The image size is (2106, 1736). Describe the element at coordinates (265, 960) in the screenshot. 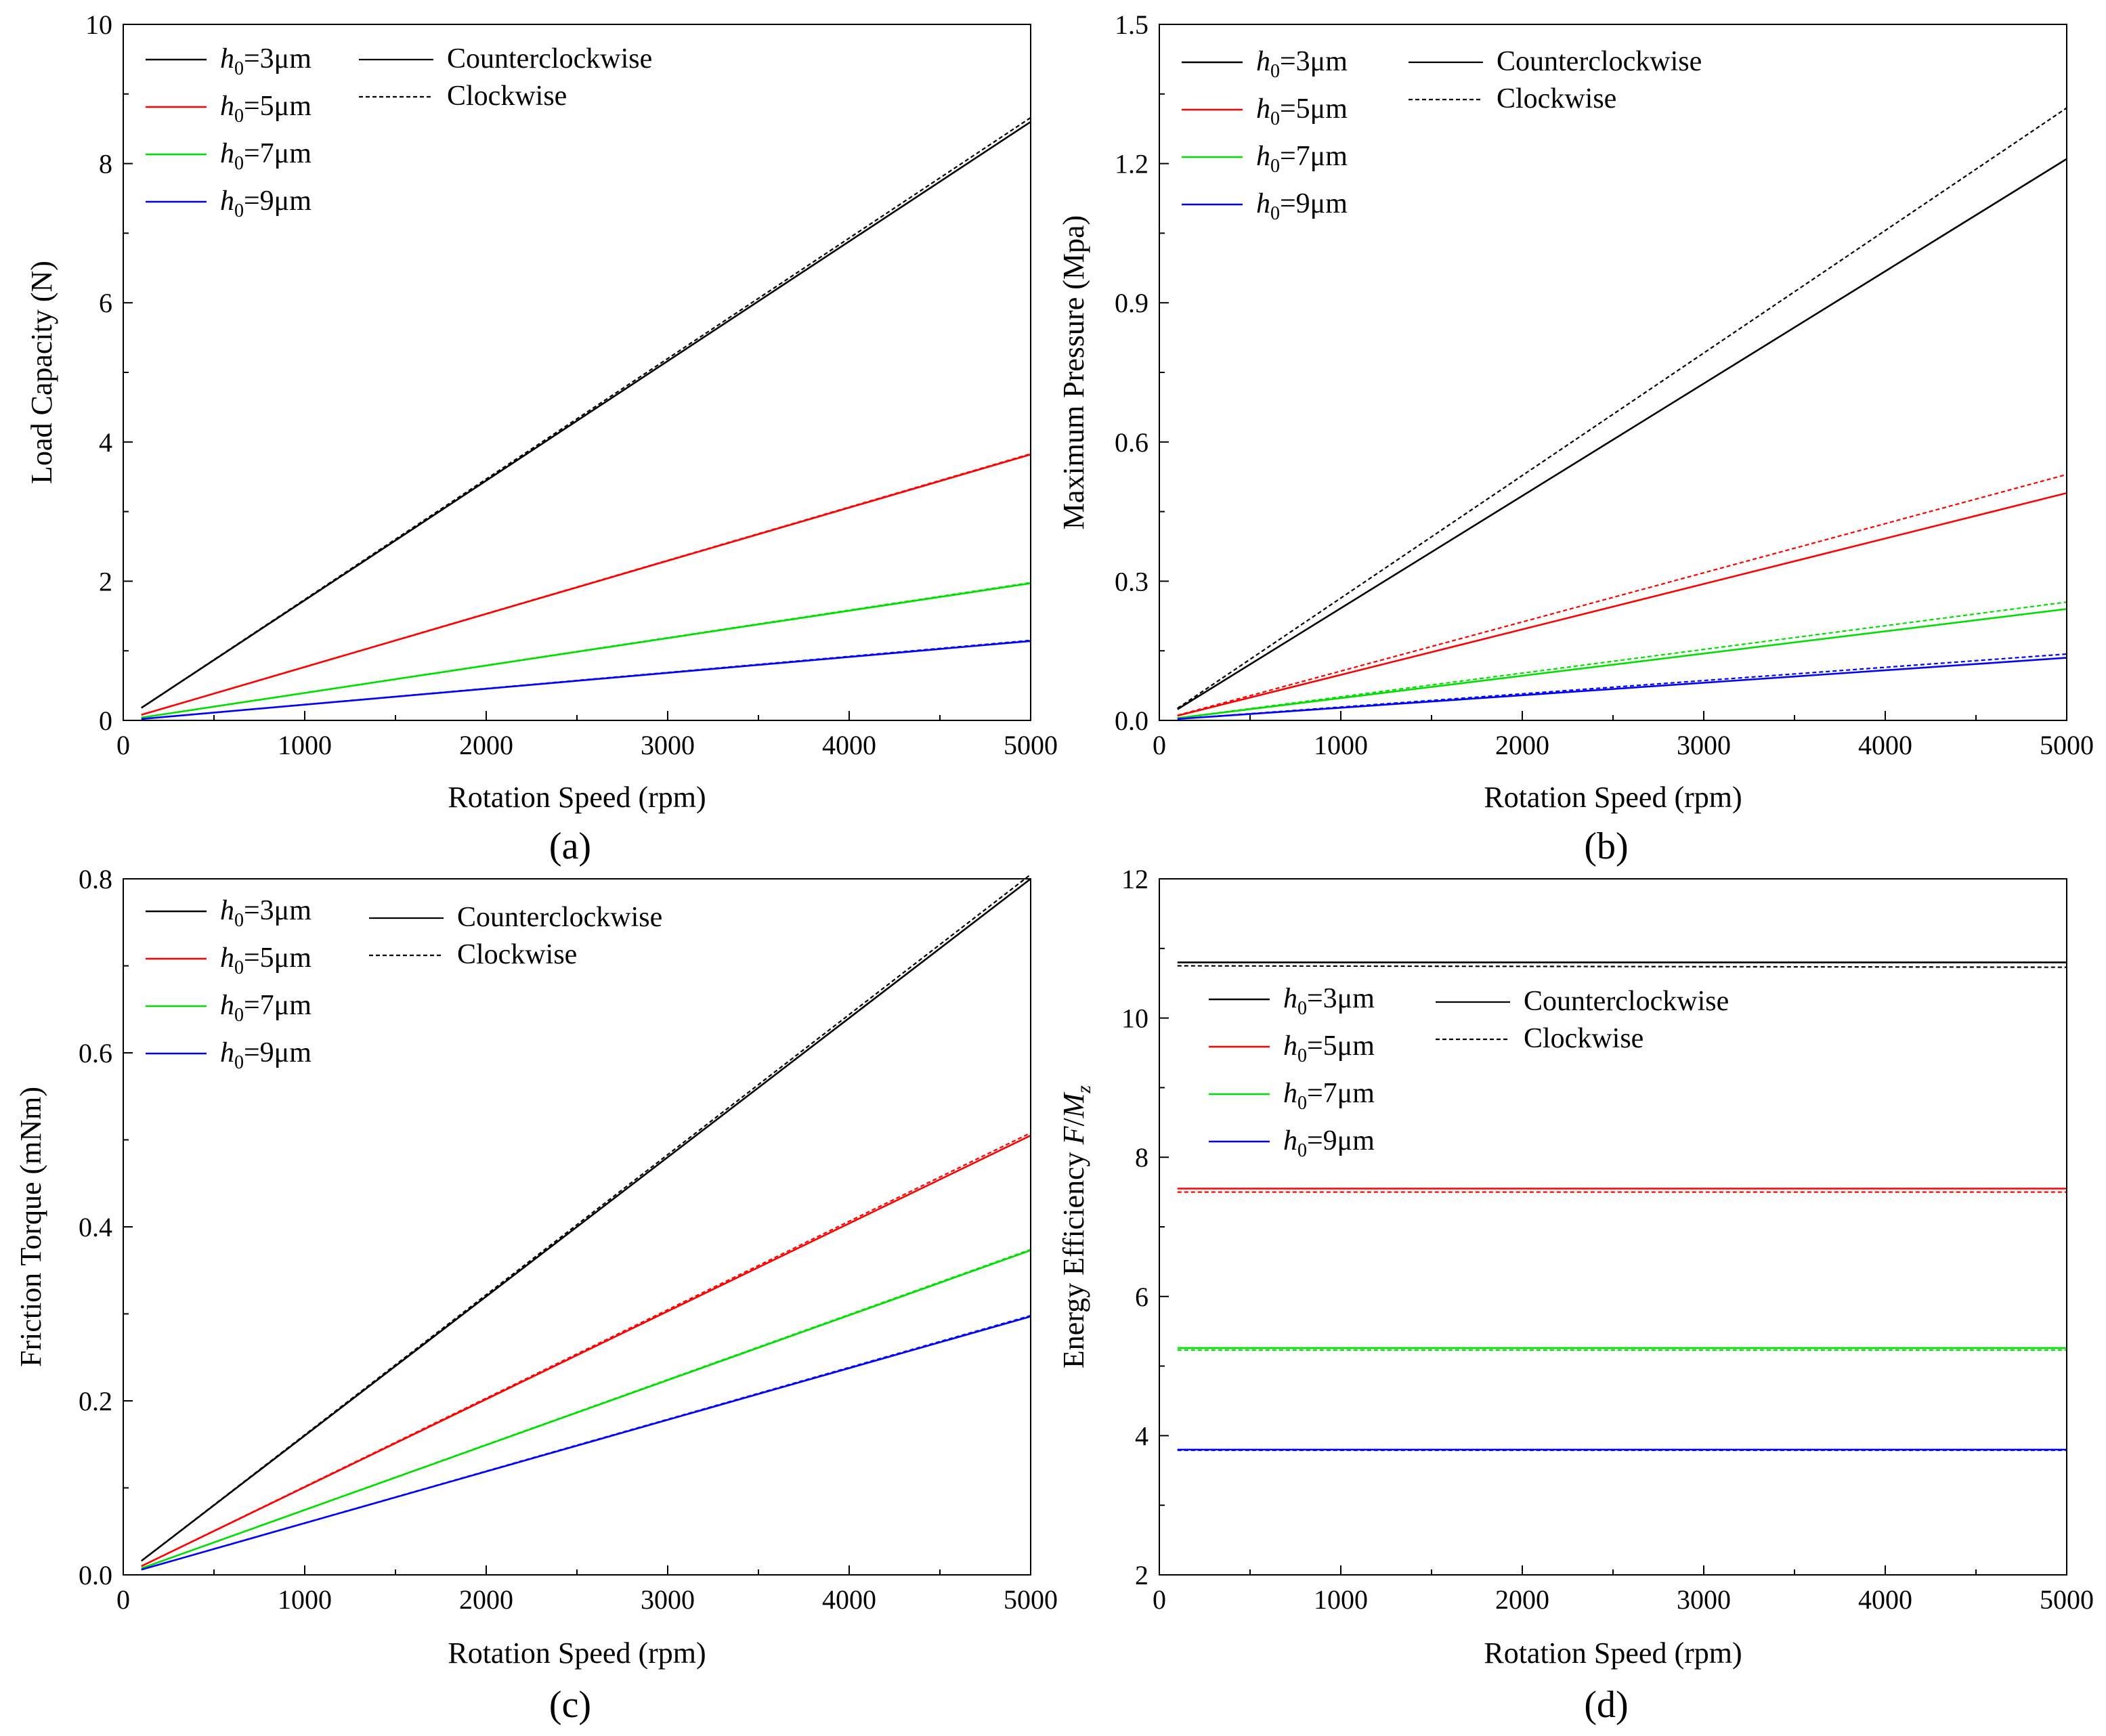

I see `panel-c-legend-label: h0=5μm` at that location.